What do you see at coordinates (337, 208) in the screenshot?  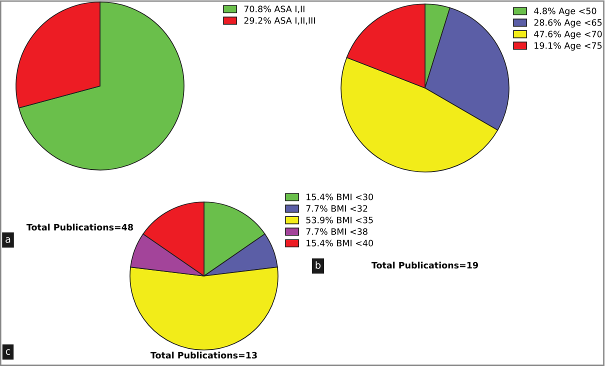 I see `legend-label: 7.7% BMI <32` at bounding box center [337, 208].